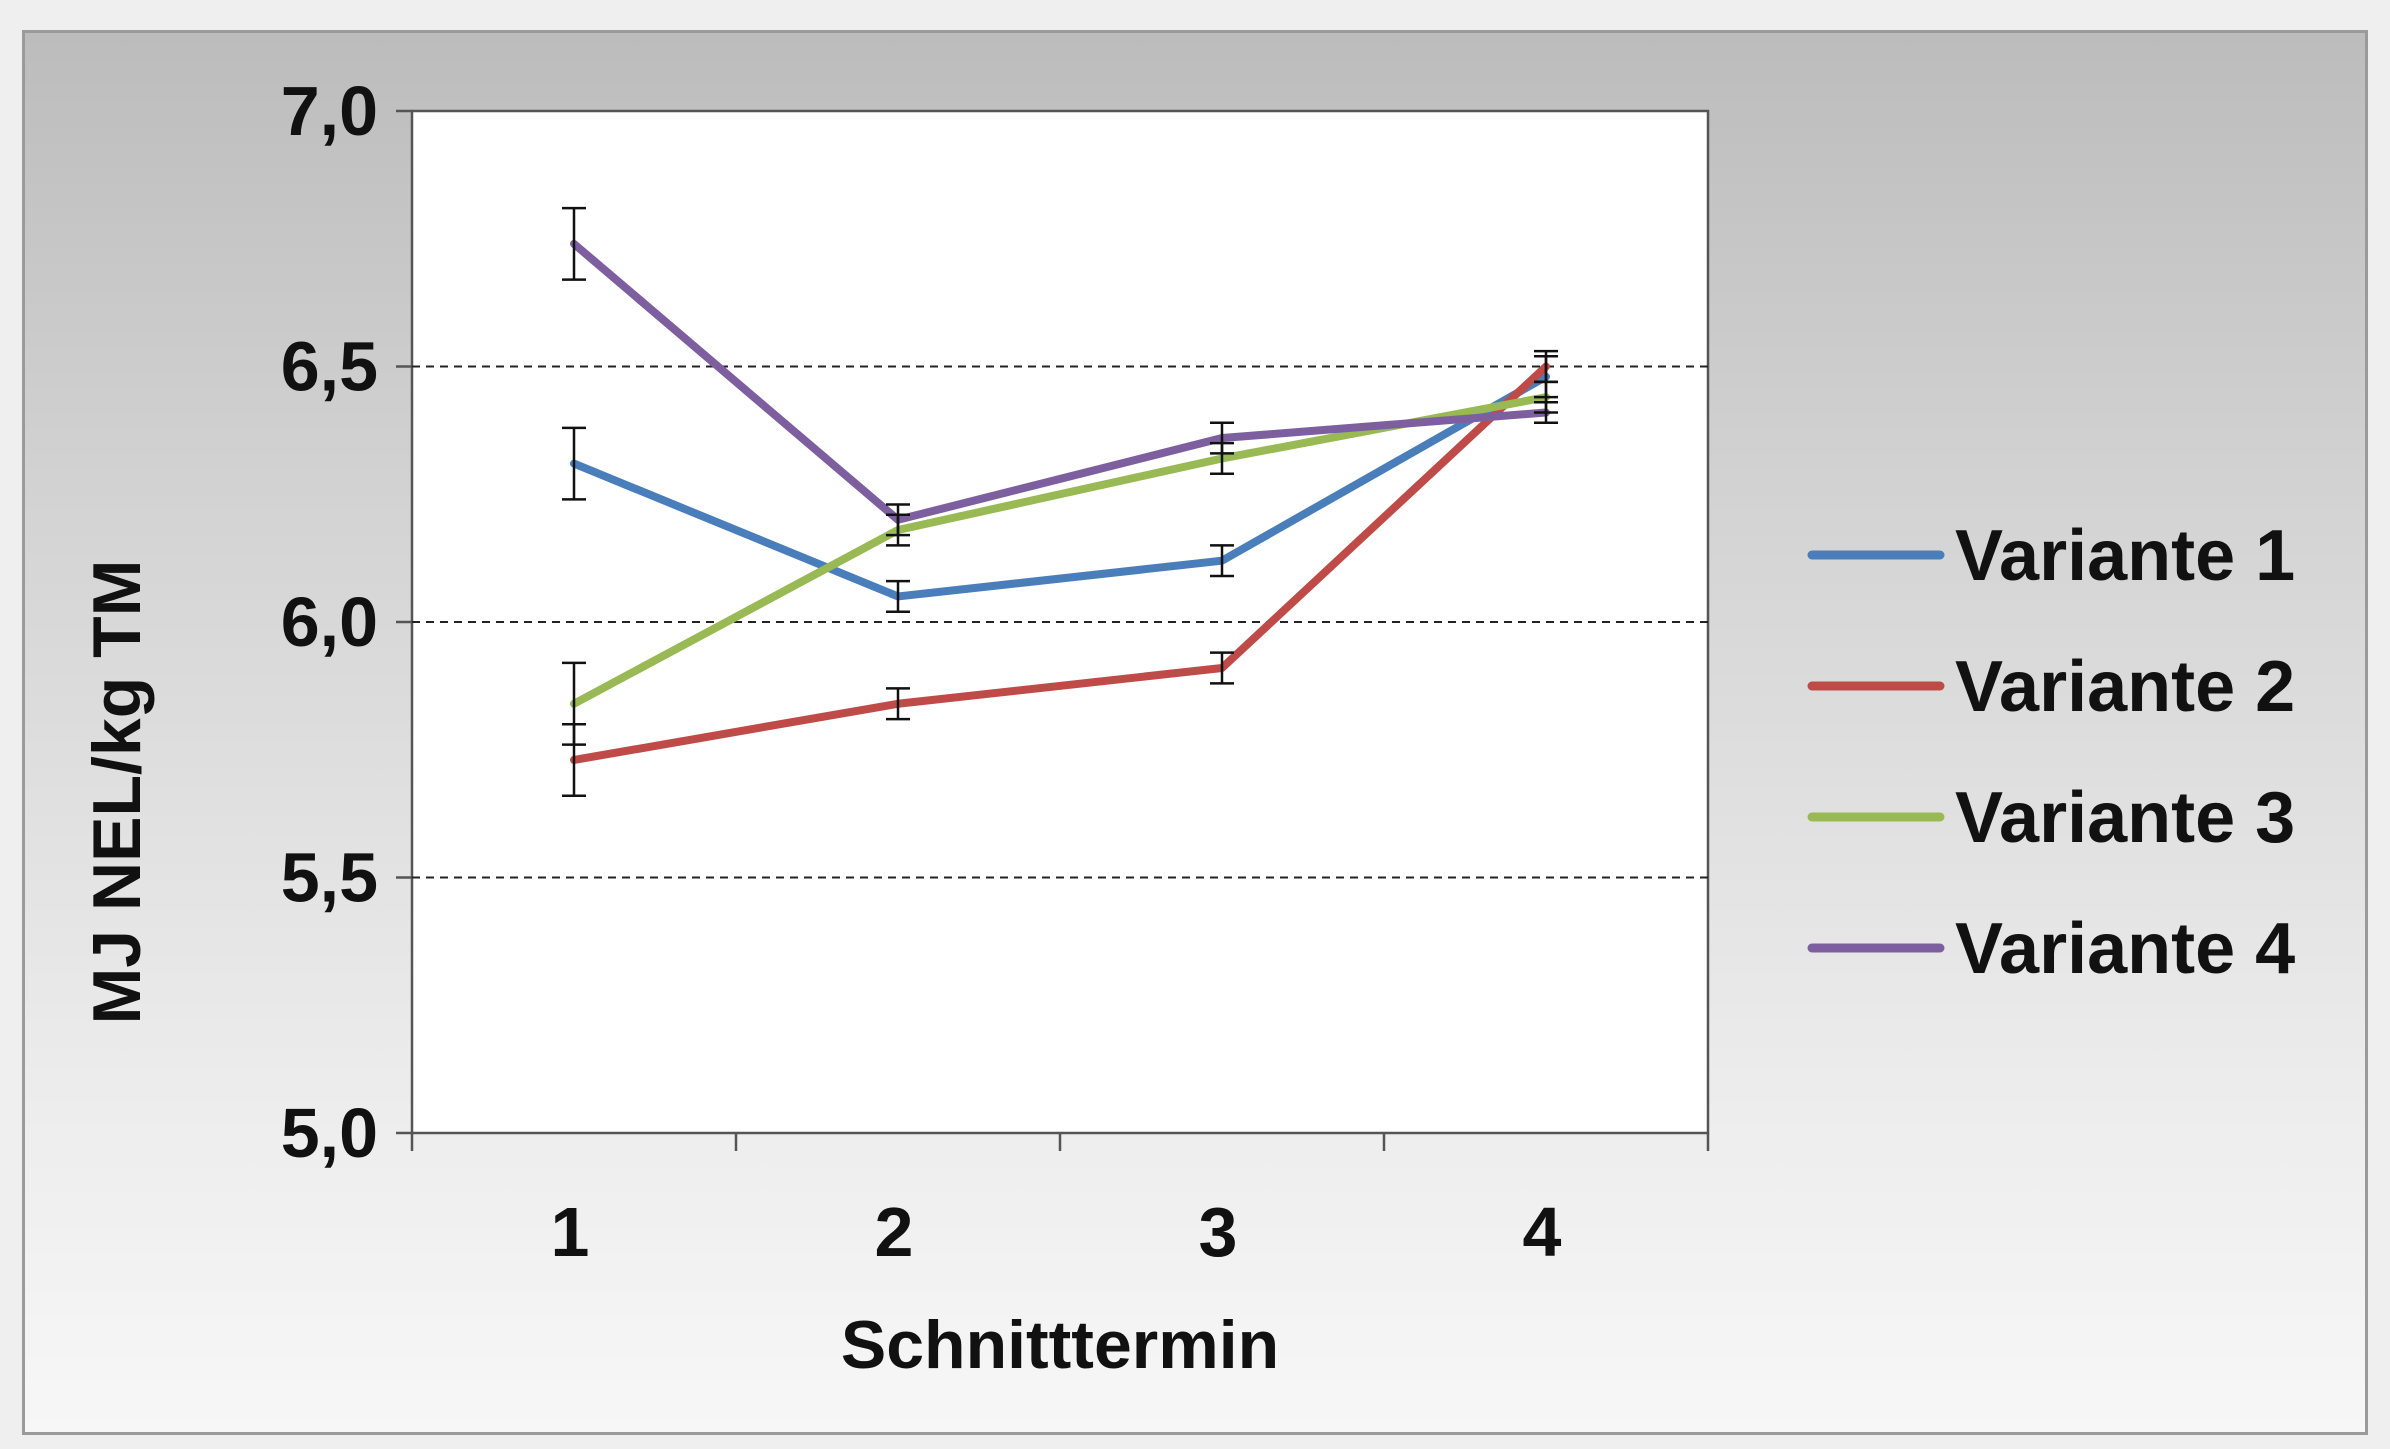 The width and height of the screenshot is (2390, 1449). What do you see at coordinates (329, 1133) in the screenshot?
I see `y-tick-label: 5,0` at bounding box center [329, 1133].